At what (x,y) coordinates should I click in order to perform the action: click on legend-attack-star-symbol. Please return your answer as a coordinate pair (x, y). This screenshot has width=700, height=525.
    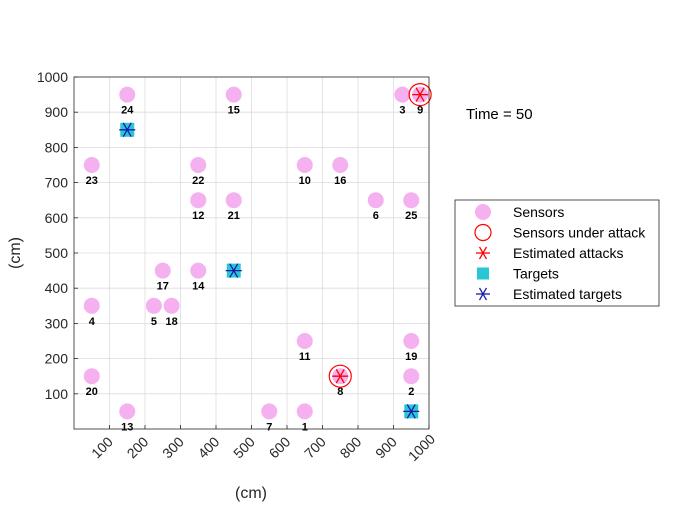
    Looking at the image, I should click on (483, 253).